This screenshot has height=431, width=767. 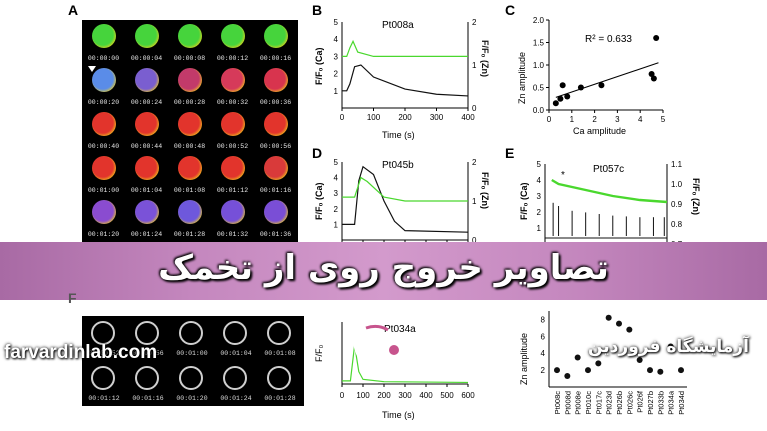 What do you see at coordinates (232, 86) in the screenshot?
I see `image-tile: 00:00:32` at bounding box center [232, 86].